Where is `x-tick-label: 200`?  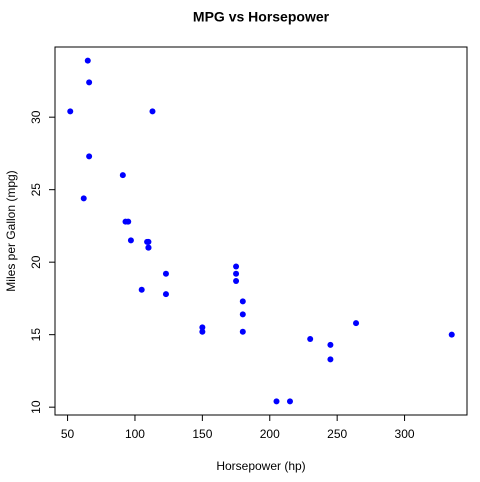
x-tick-label: 200 is located at coordinates (270, 434).